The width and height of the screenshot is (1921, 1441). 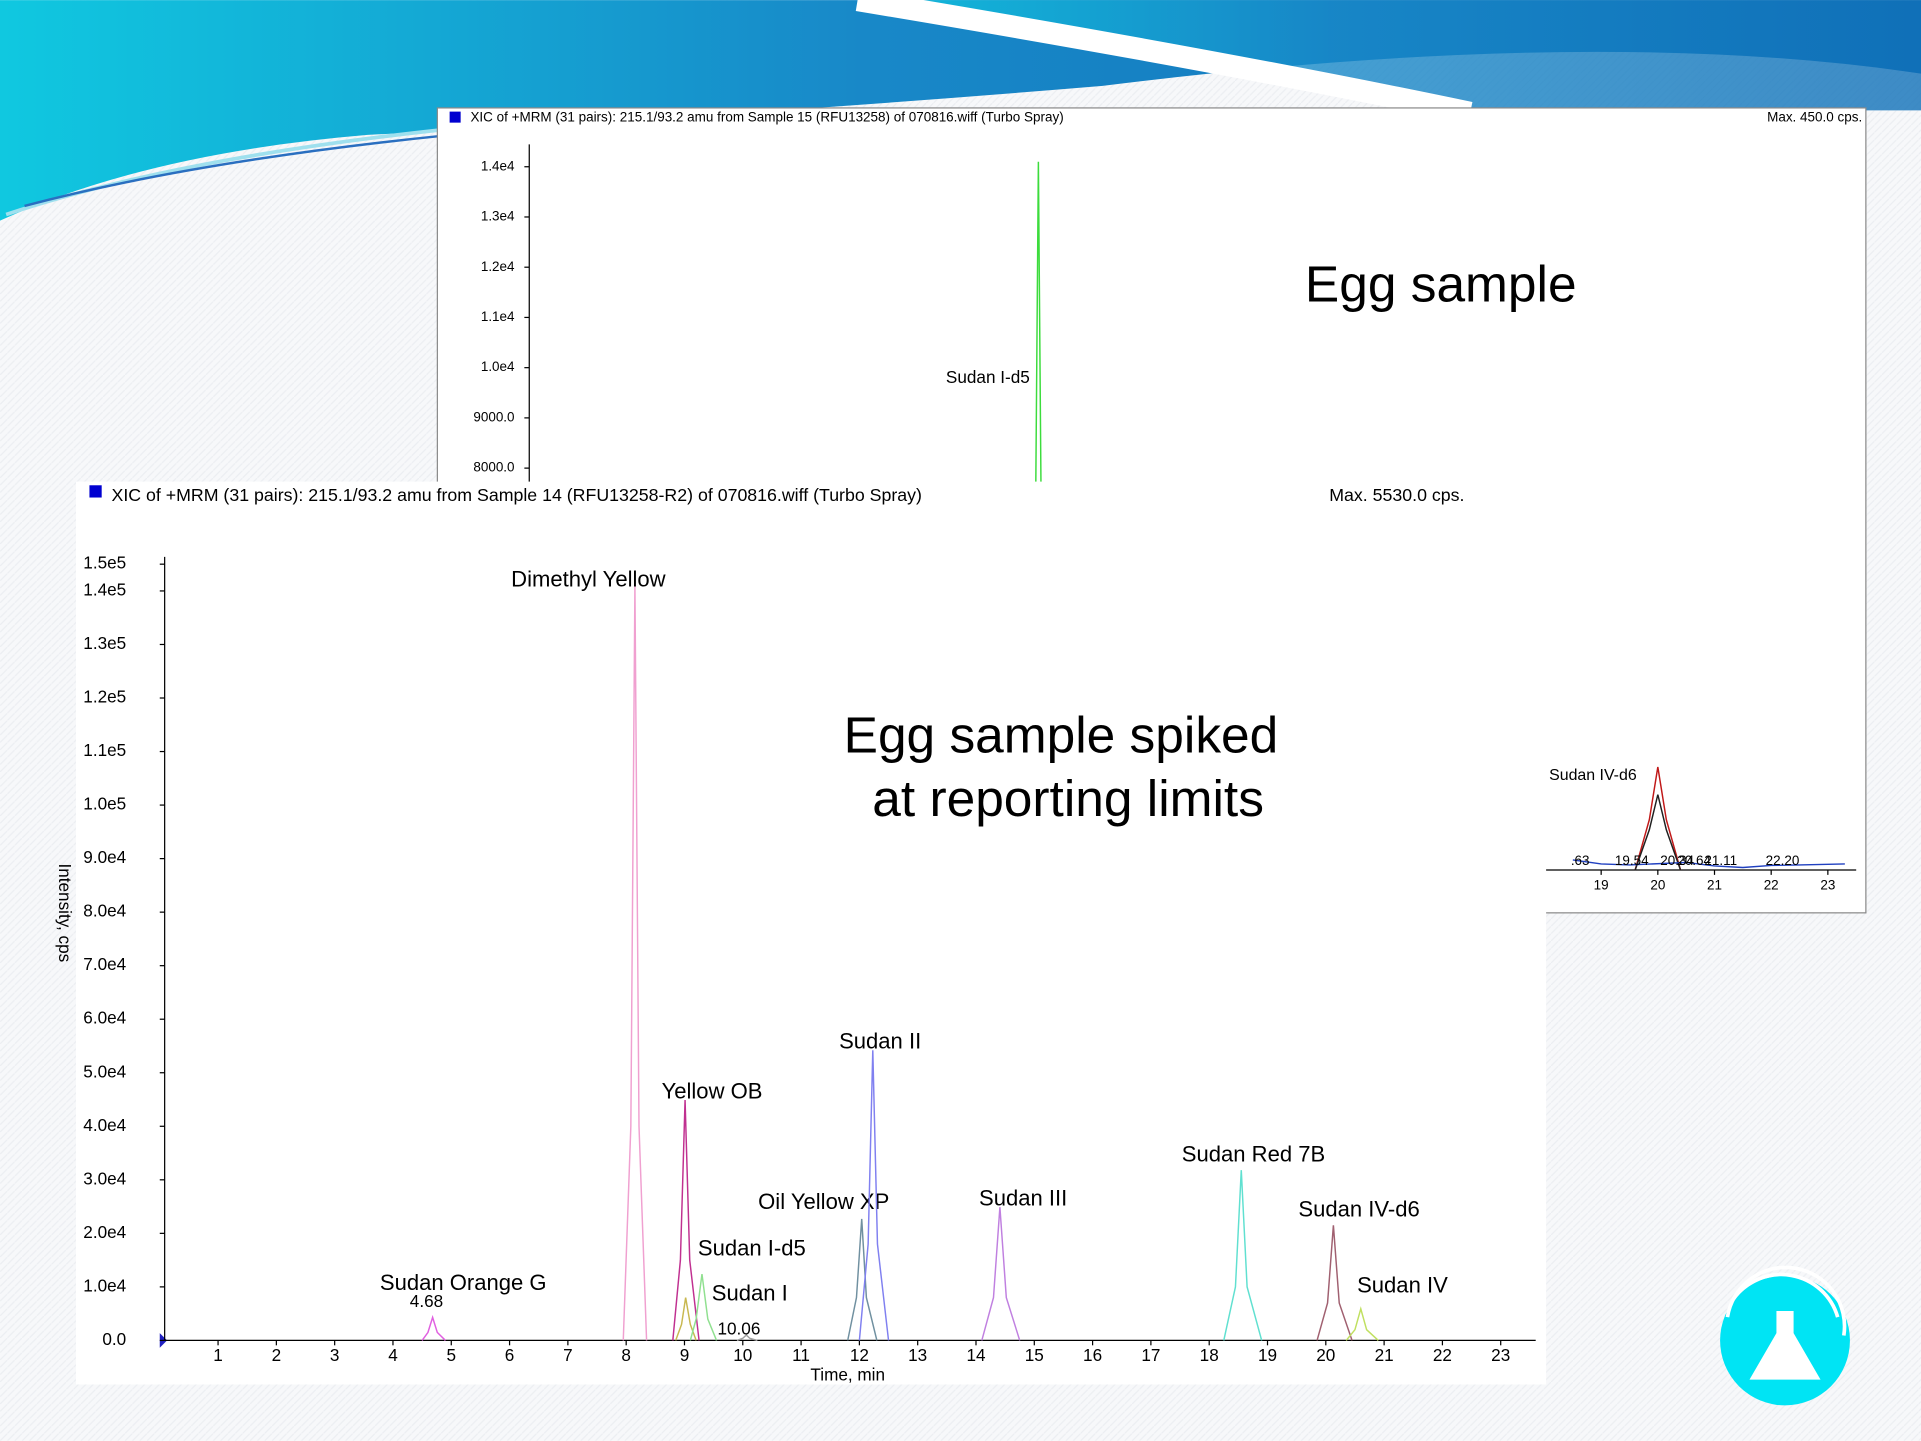 I want to click on y-tick-label: 3.0e4, so click(x=104, y=1178).